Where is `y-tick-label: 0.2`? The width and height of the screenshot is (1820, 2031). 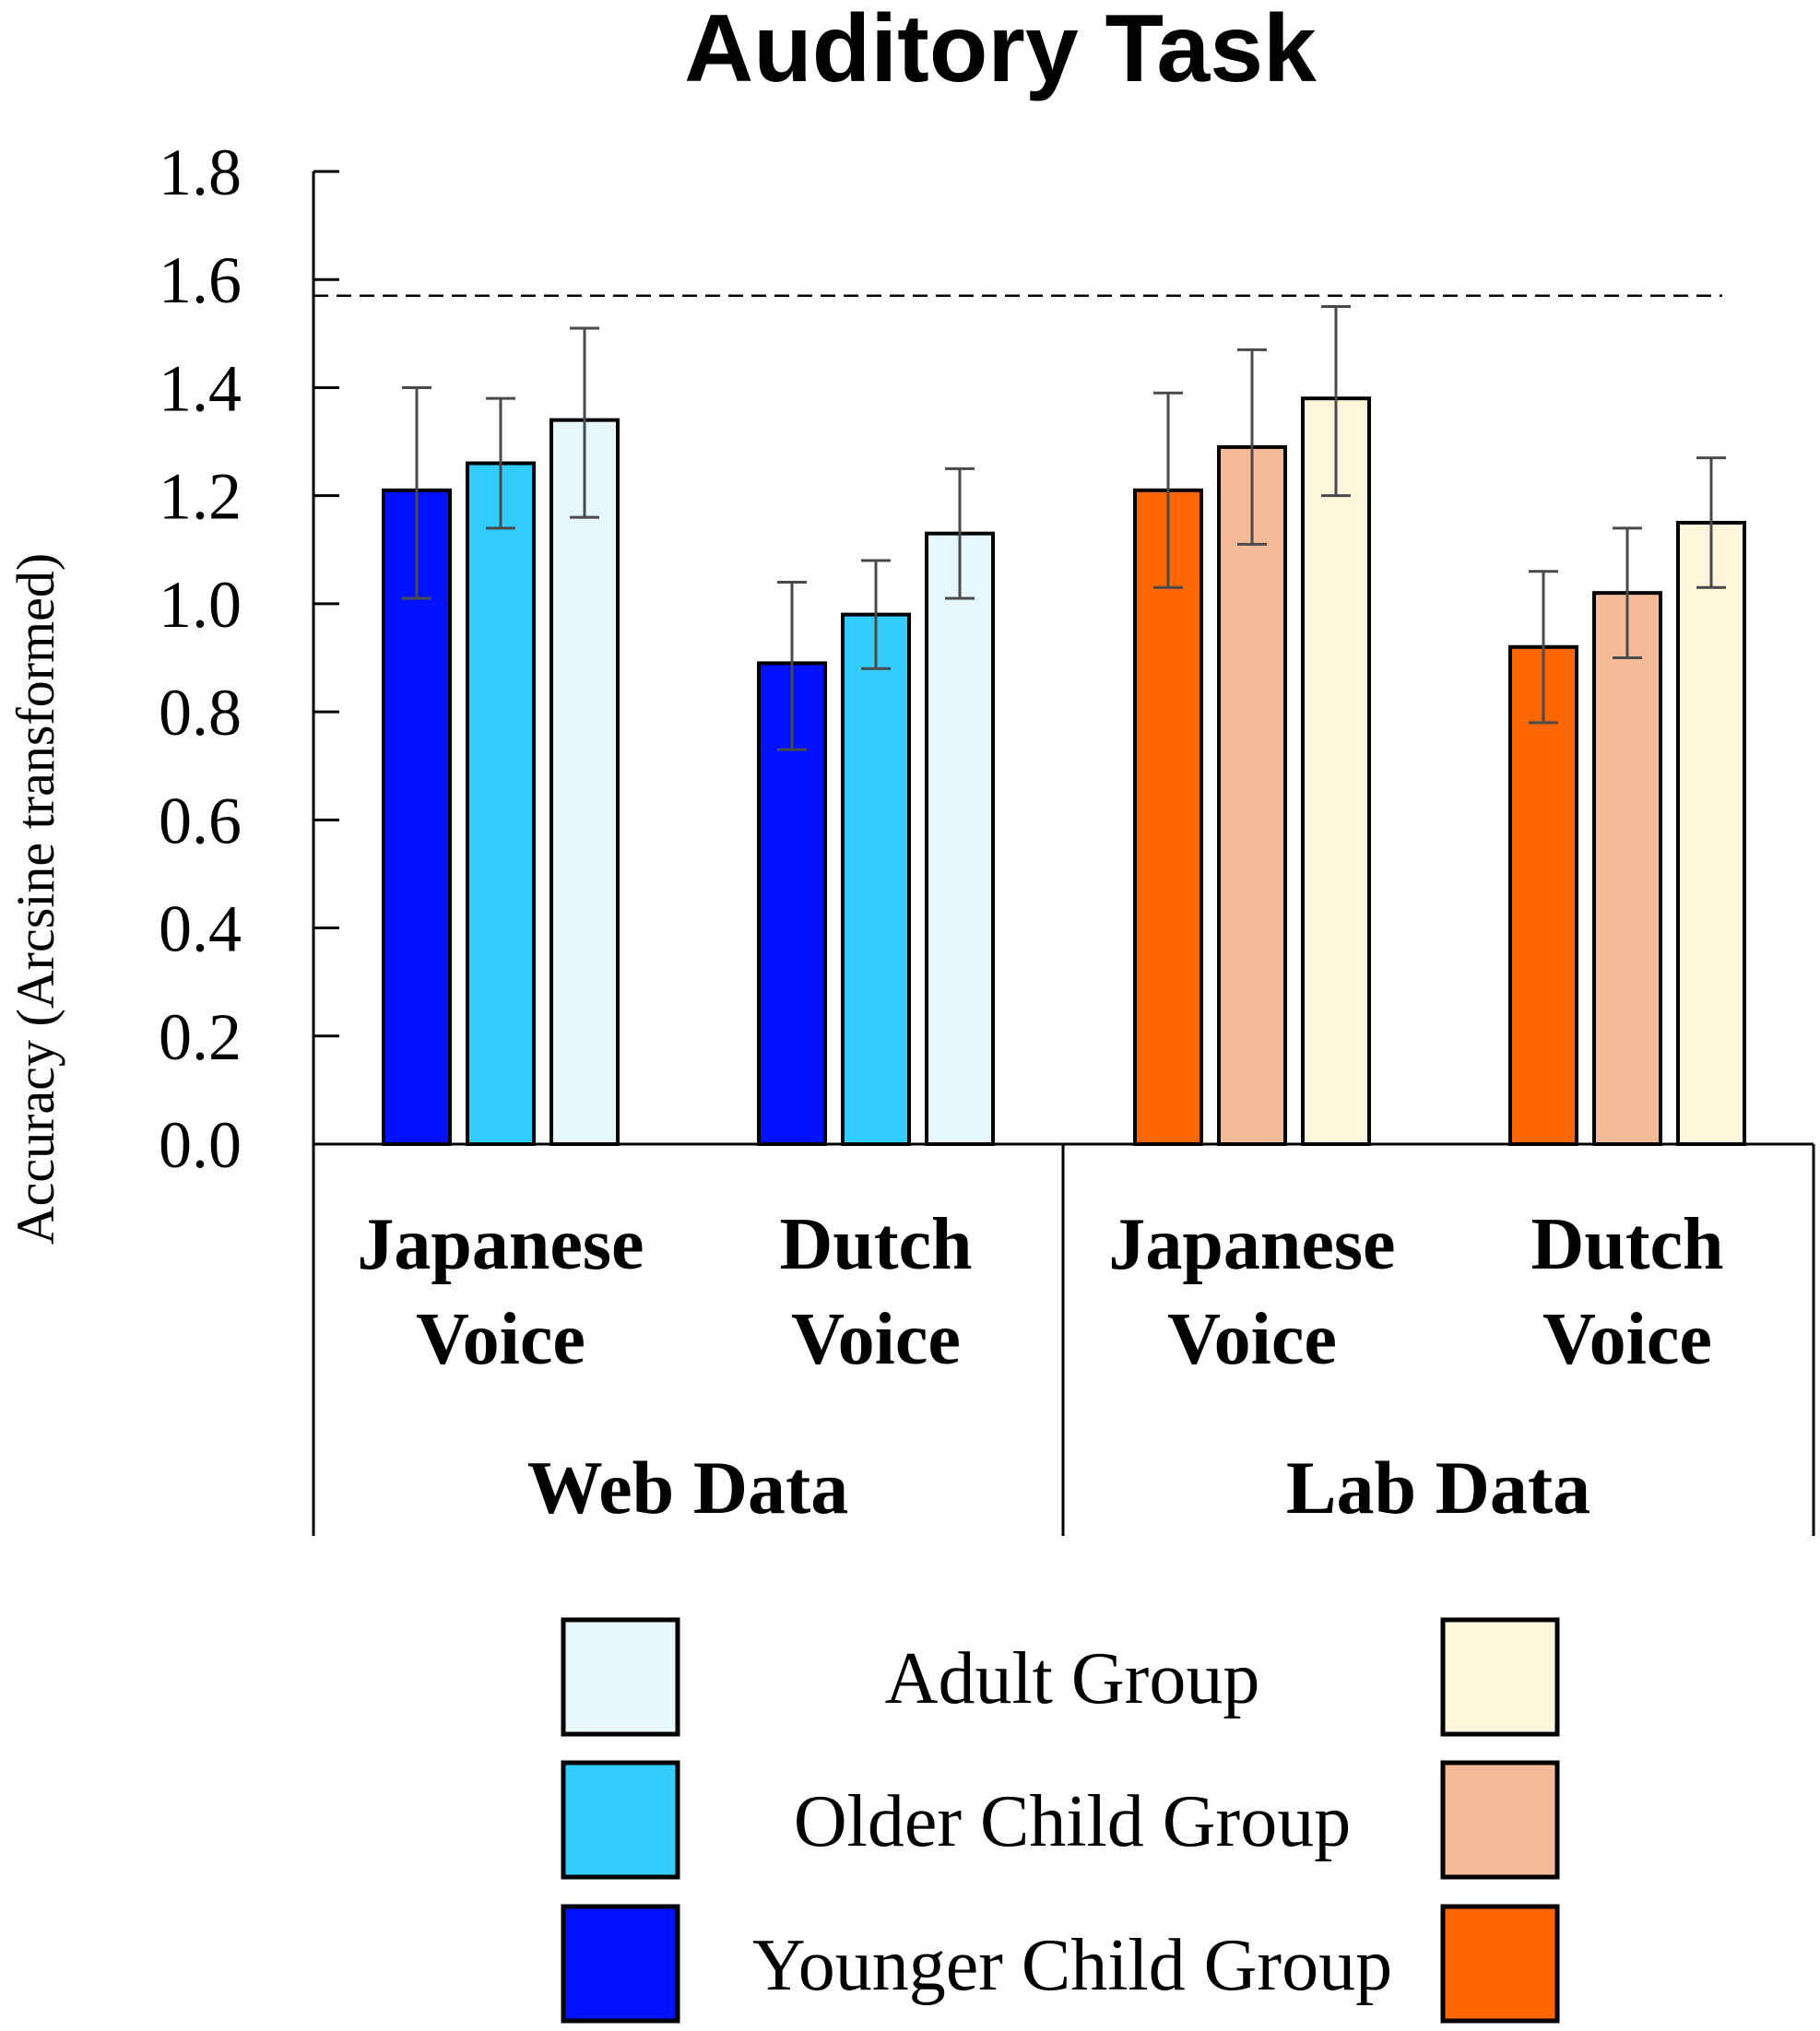 y-tick-label: 0.2 is located at coordinates (200, 1037).